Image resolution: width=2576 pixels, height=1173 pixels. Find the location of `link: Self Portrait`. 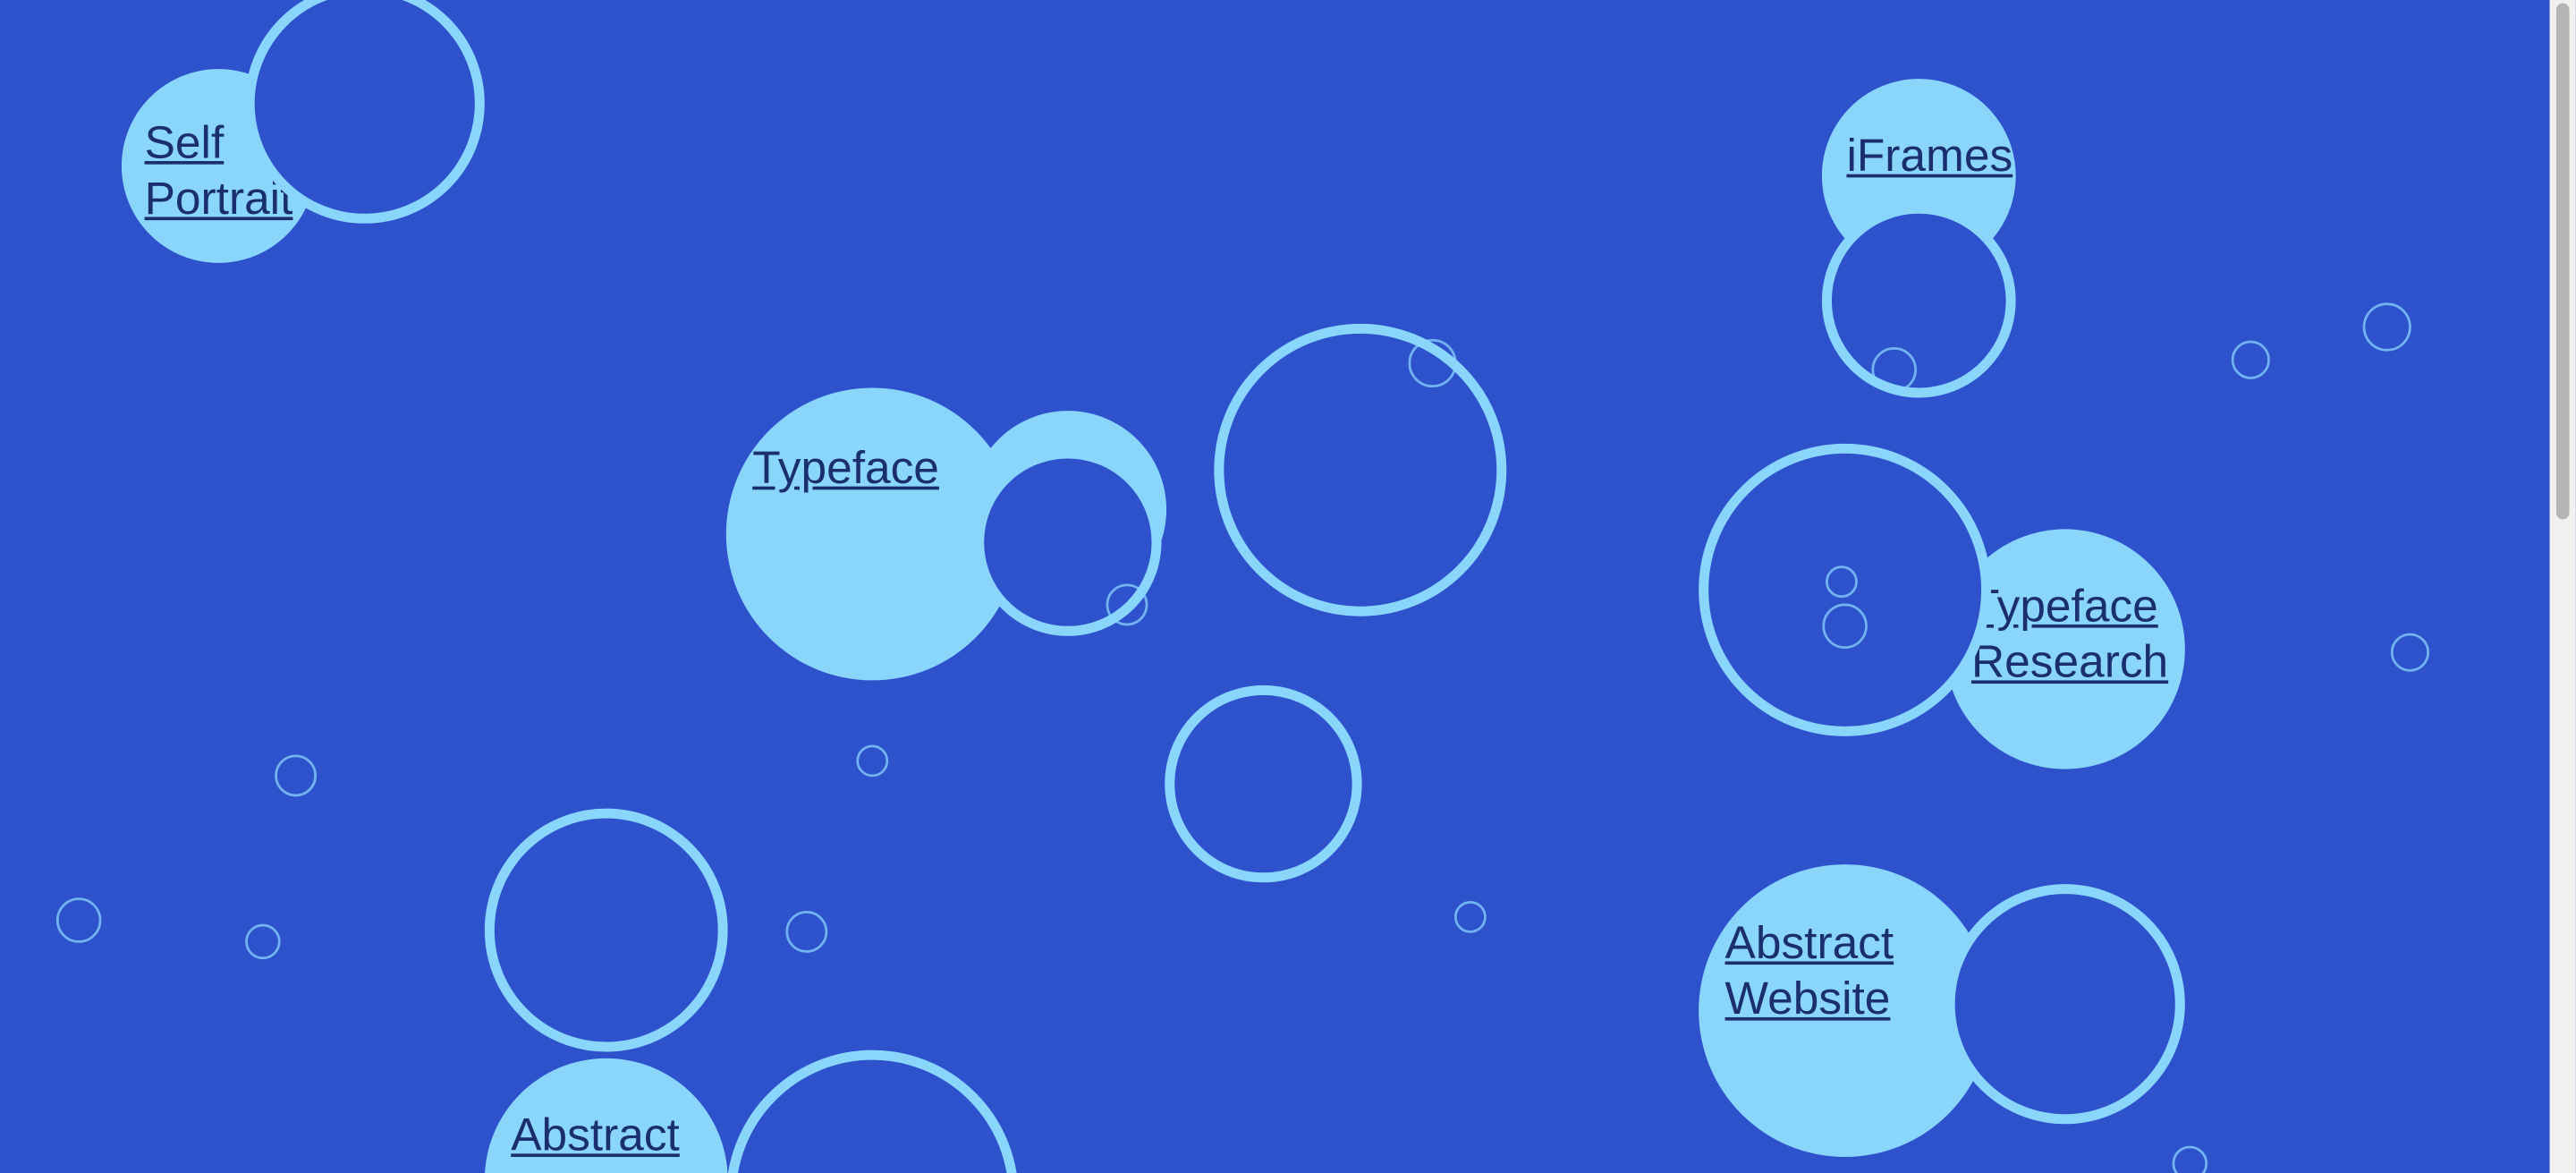

link: Self Portrait is located at coordinates (218, 170).